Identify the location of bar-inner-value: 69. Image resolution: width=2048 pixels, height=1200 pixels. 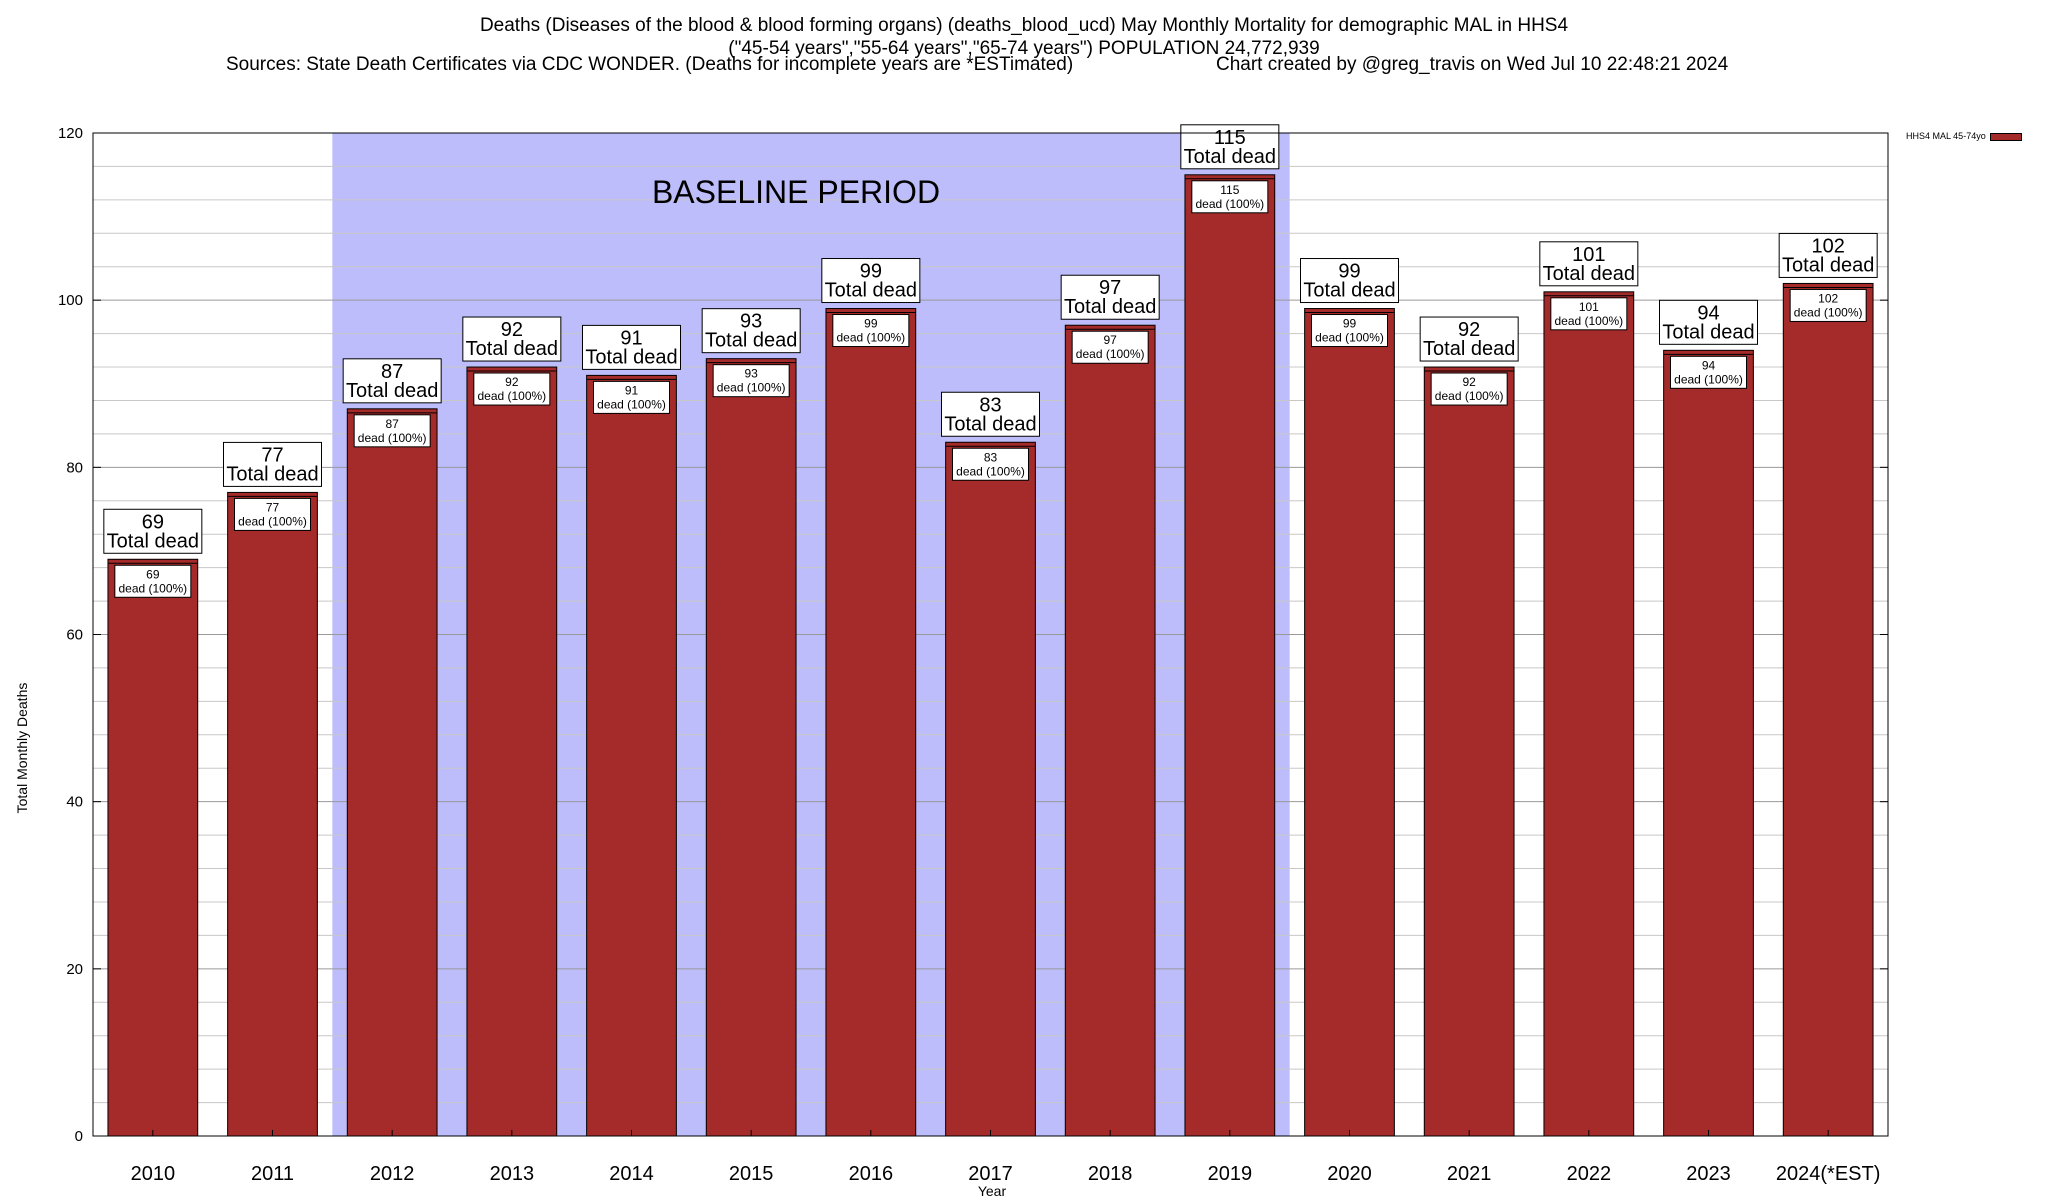
(153, 574).